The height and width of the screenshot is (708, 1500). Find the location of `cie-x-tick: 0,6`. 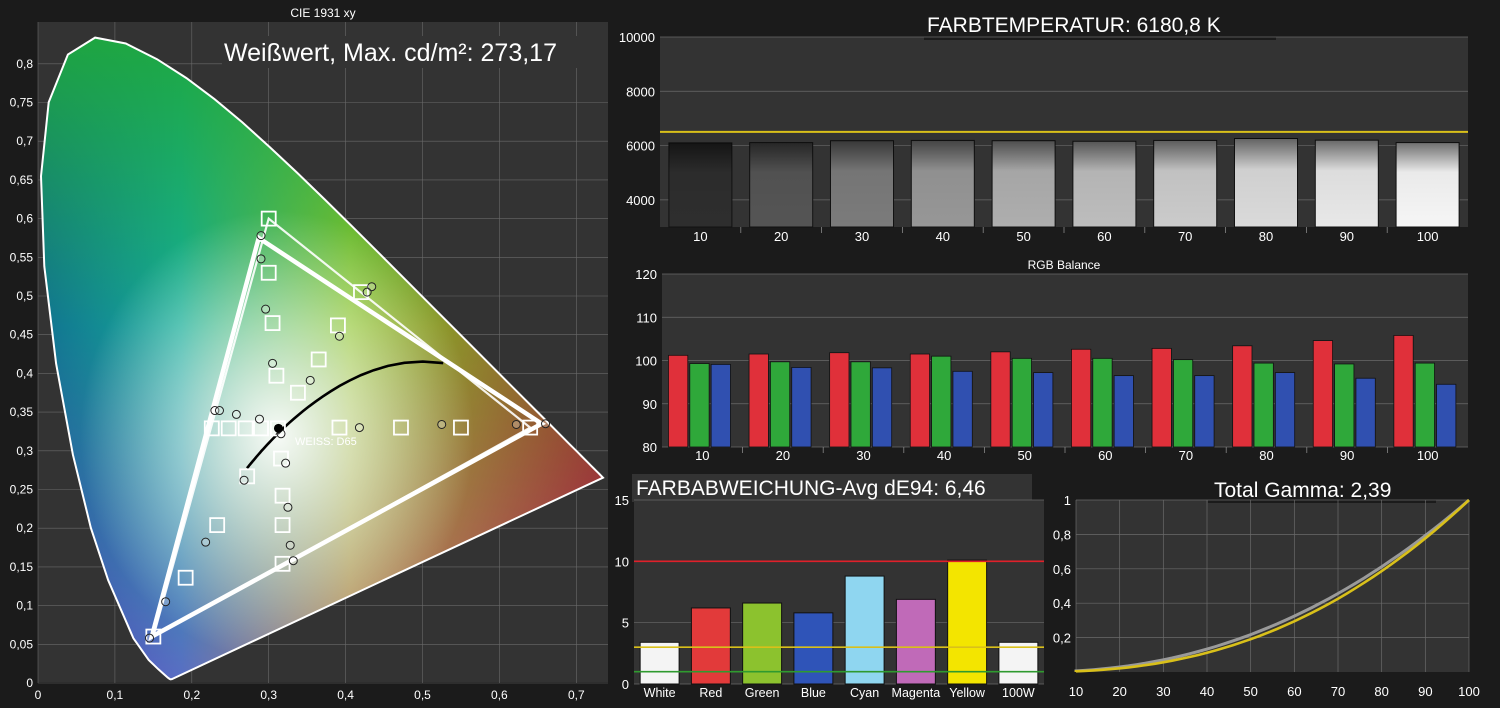

cie-x-tick: 0,6 is located at coordinates (499, 695).